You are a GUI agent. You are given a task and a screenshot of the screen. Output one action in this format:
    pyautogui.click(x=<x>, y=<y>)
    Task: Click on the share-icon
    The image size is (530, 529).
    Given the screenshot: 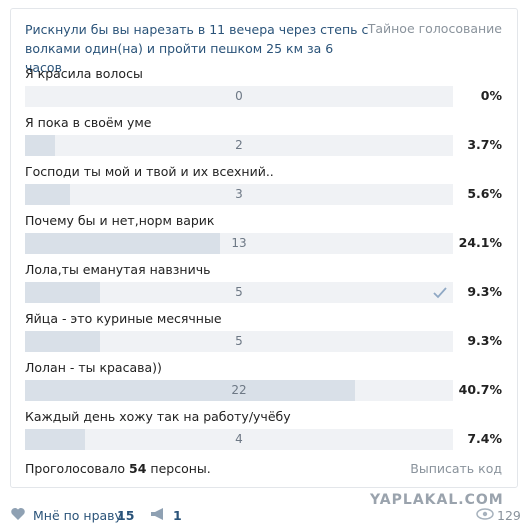 What is the action you would take?
    pyautogui.click(x=158, y=514)
    